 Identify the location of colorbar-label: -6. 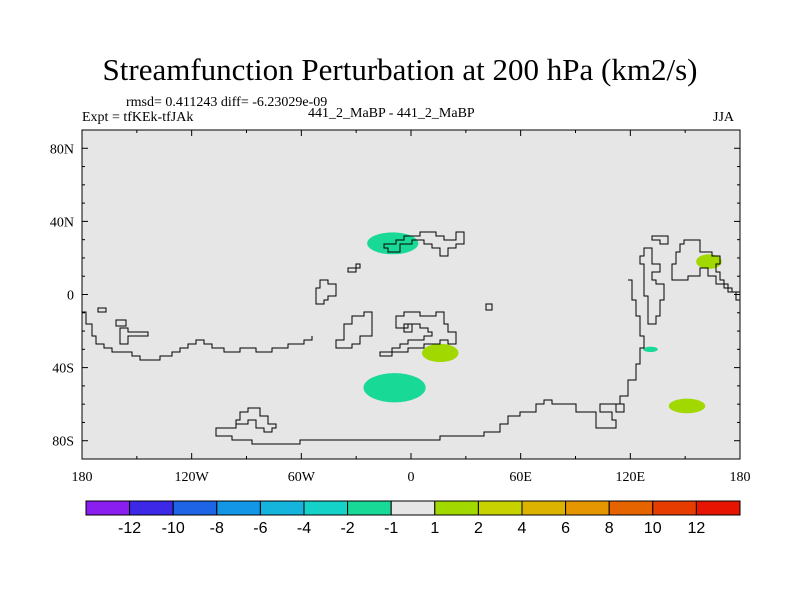
(260, 528).